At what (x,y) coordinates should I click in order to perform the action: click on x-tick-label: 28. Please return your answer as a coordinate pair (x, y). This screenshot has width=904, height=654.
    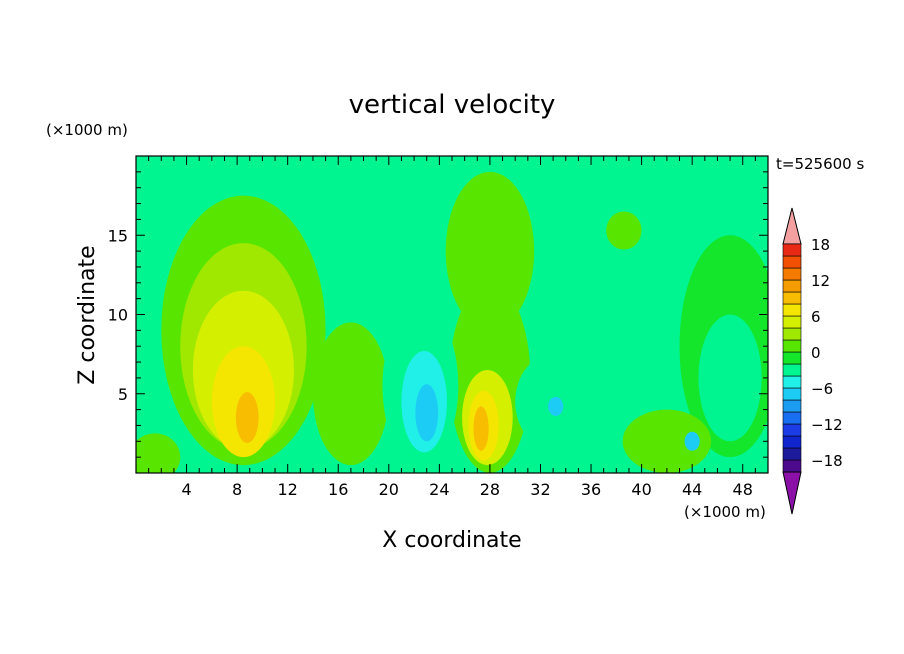
    Looking at the image, I should click on (490, 489).